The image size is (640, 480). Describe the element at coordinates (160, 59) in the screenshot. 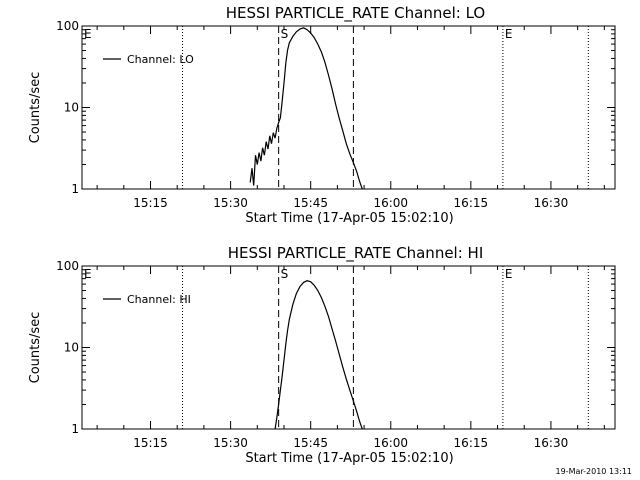

I see `legend-entry: Channel: LO` at that location.